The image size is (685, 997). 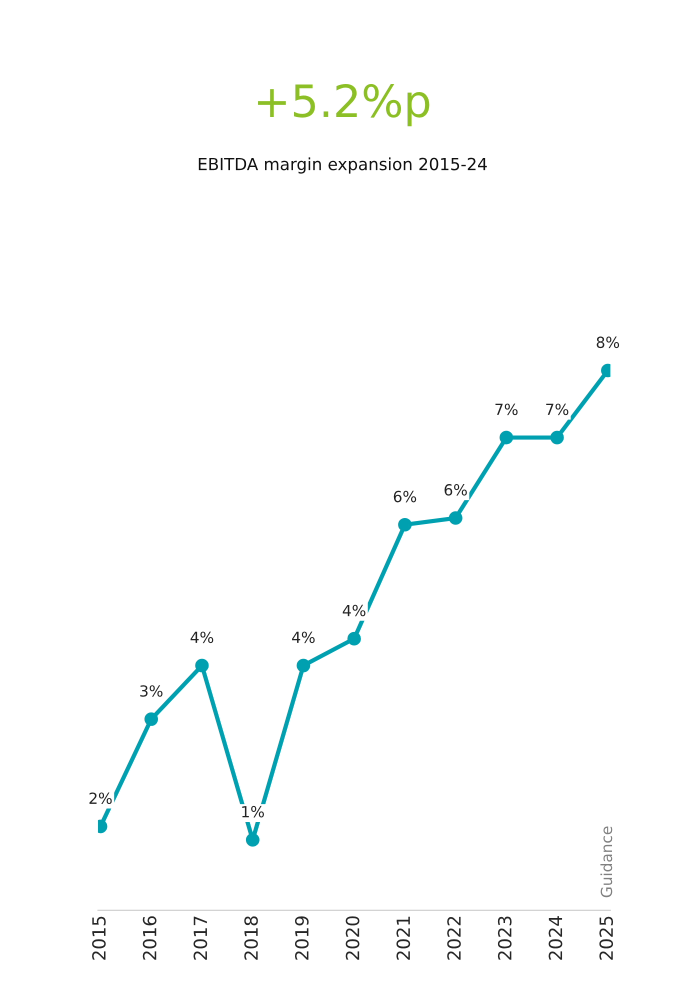 What do you see at coordinates (149, 938) in the screenshot?
I see `x-tick-label: 2016` at bounding box center [149, 938].